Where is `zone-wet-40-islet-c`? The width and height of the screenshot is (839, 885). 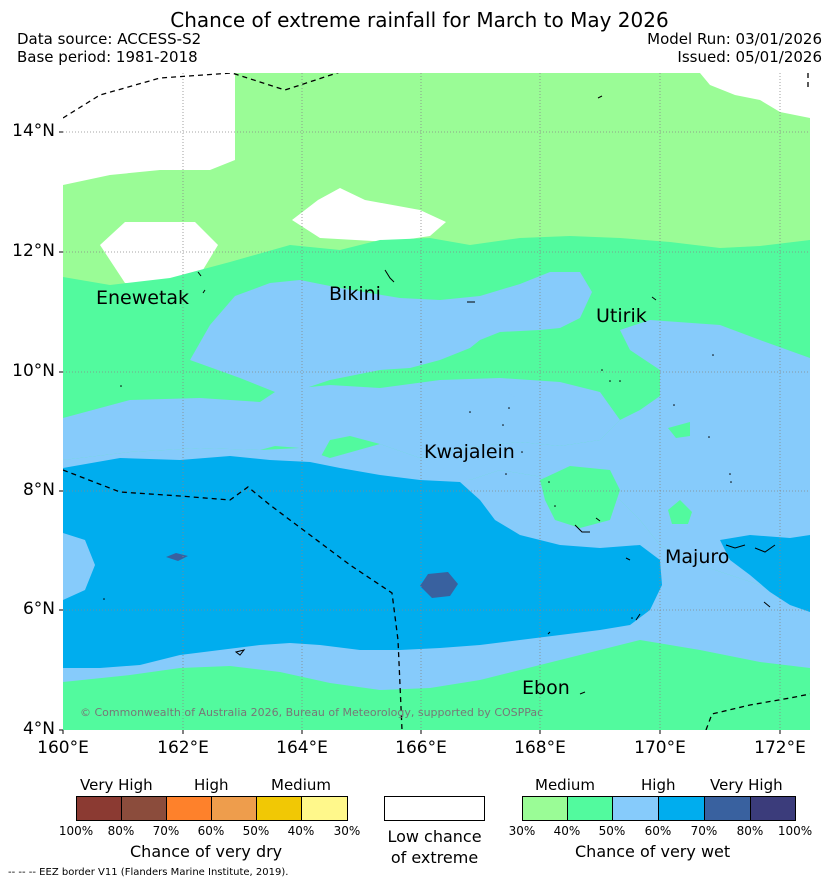
zone-wet-40-islet-c is located at coordinates (679, 430).